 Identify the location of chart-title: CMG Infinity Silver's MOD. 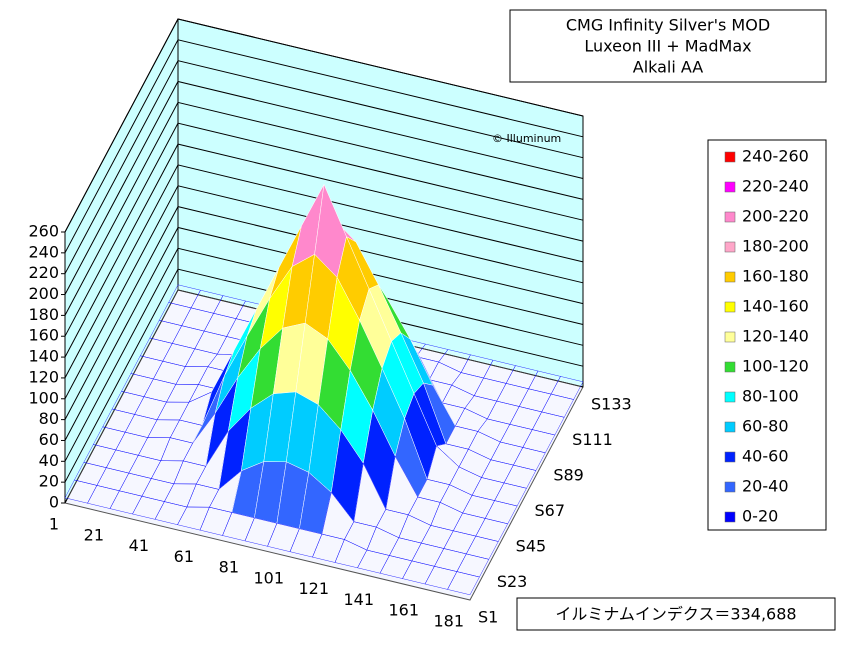
(668, 25).